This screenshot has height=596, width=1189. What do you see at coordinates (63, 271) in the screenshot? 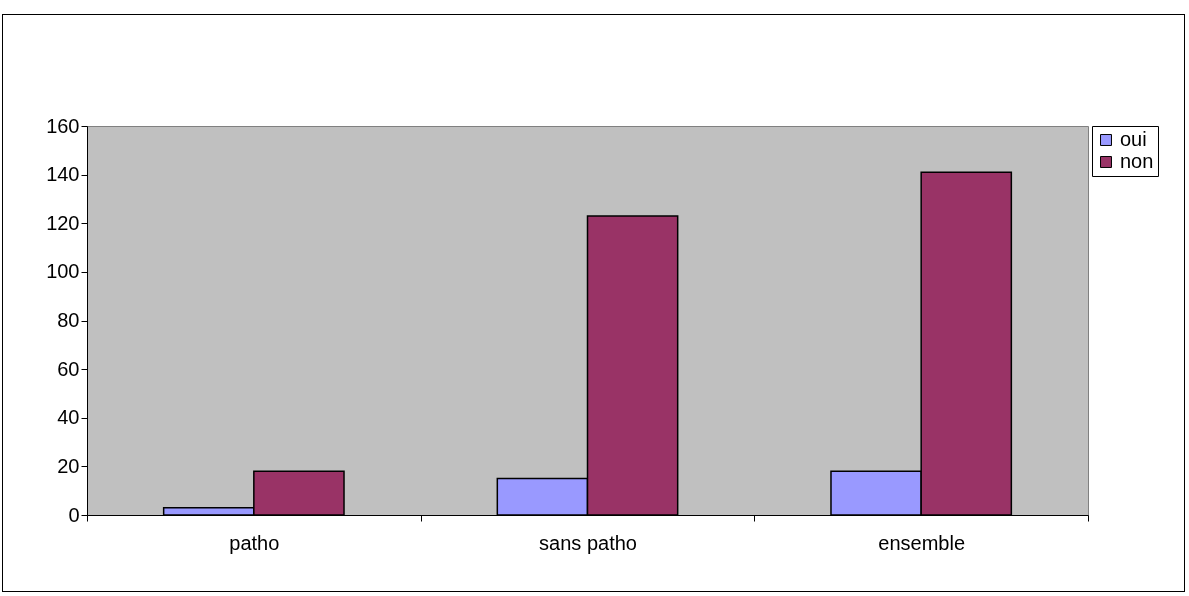
I see `y-tick-label: 100` at bounding box center [63, 271].